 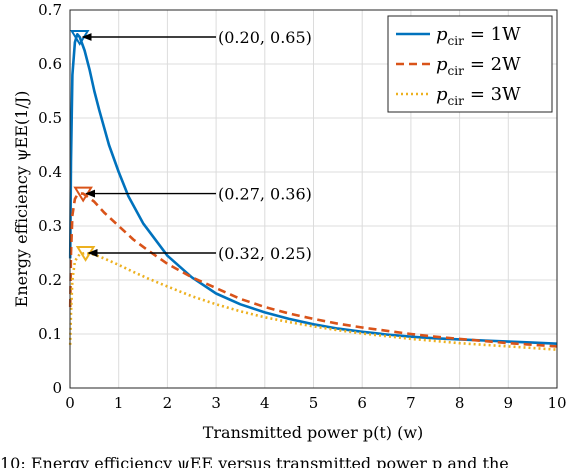 What do you see at coordinates (50, 280) in the screenshot?
I see `y-tick-label: 0.2` at bounding box center [50, 280].